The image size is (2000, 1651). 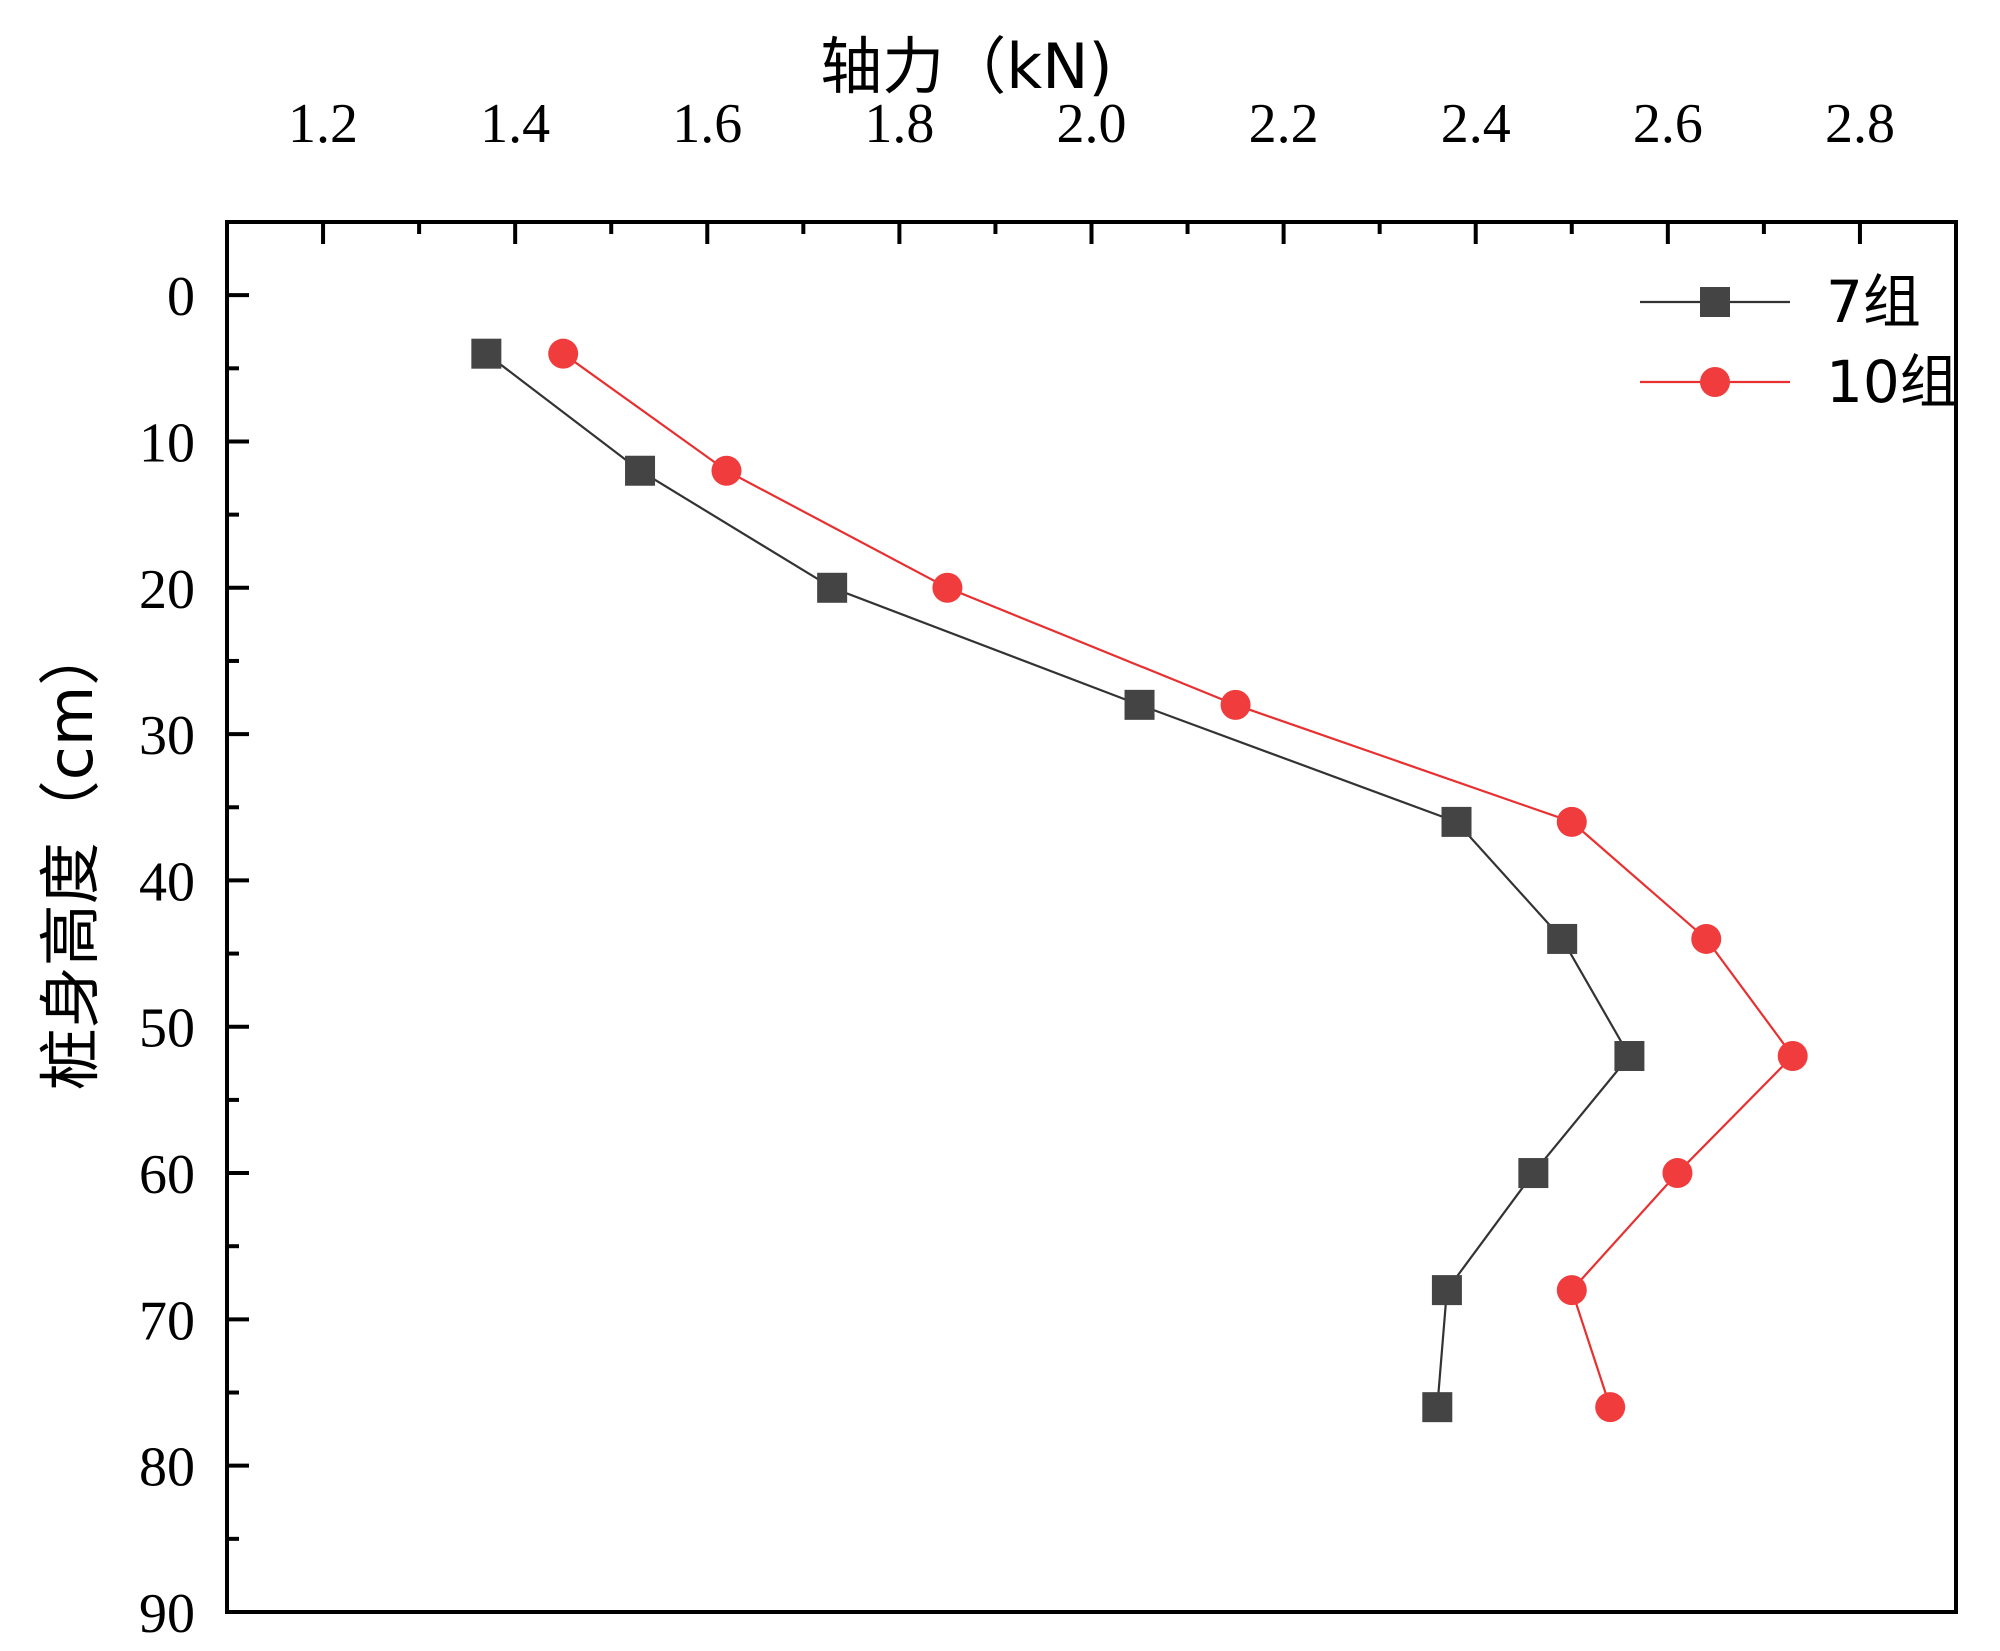 I want to click on legend-label: 10组, so click(x=1892, y=382).